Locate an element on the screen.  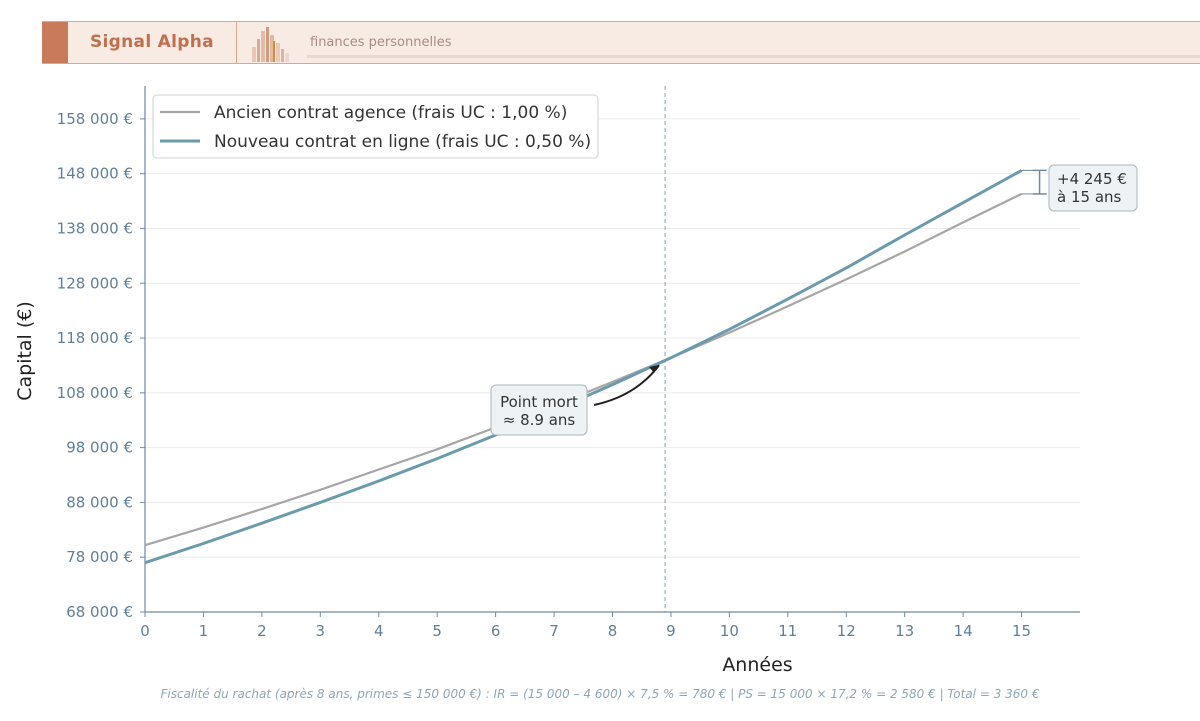
y-tick-label: 108 000 € is located at coordinates (95, 393).